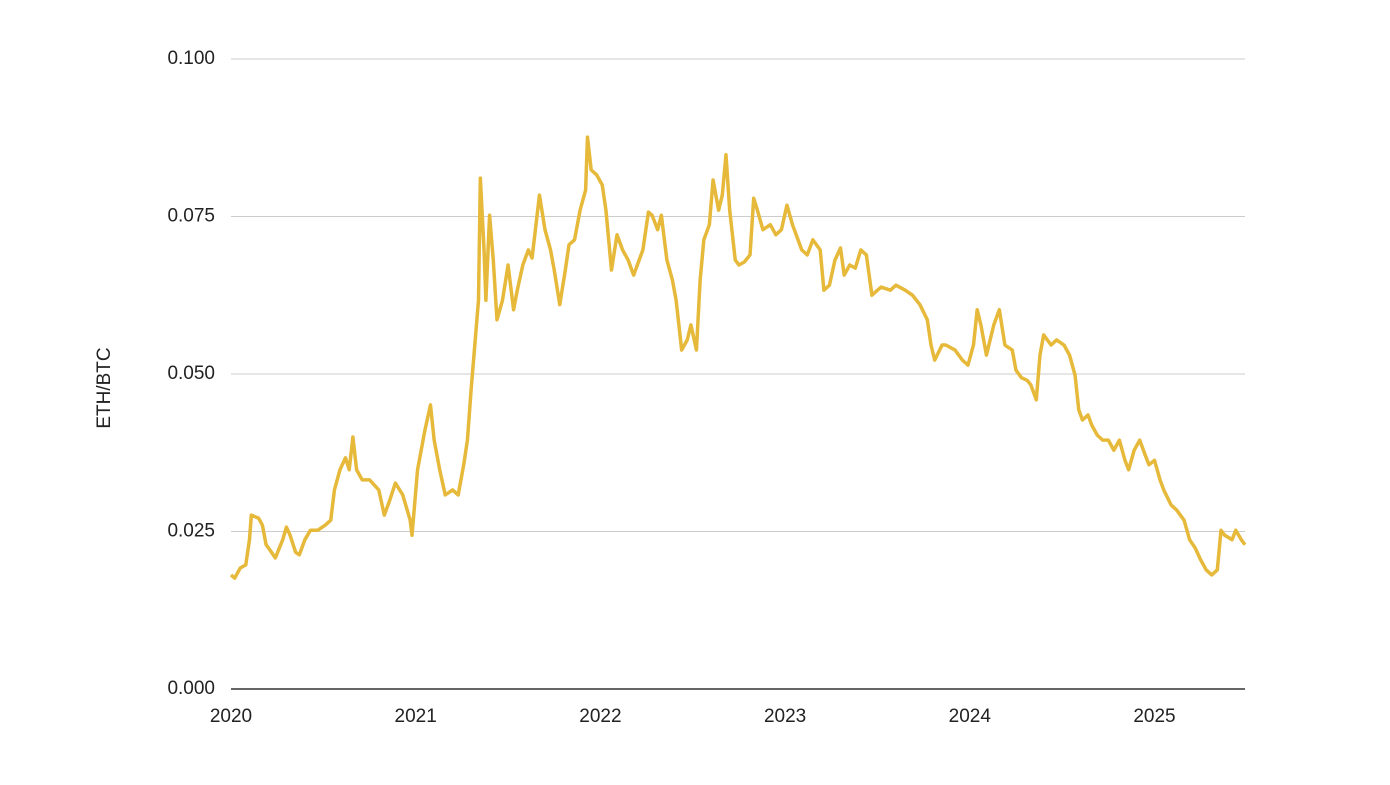 This screenshot has width=1390, height=785. What do you see at coordinates (191, 216) in the screenshot?
I see `y-tick-label: 0.075` at bounding box center [191, 216].